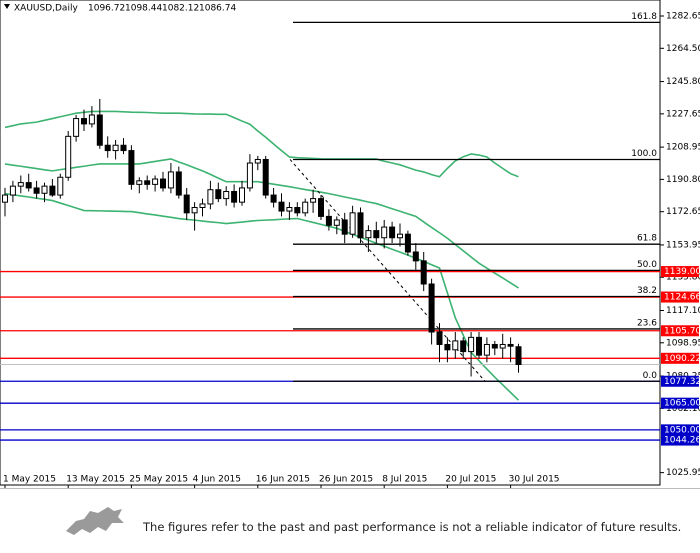  Describe the element at coordinates (261, 144) in the screenshot. I see `bollinger-upper` at that location.